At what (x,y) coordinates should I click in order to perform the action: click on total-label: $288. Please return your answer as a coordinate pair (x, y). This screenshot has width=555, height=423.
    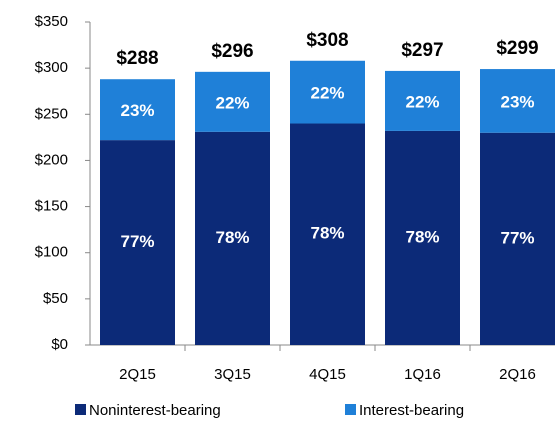
    Looking at the image, I should click on (137, 58).